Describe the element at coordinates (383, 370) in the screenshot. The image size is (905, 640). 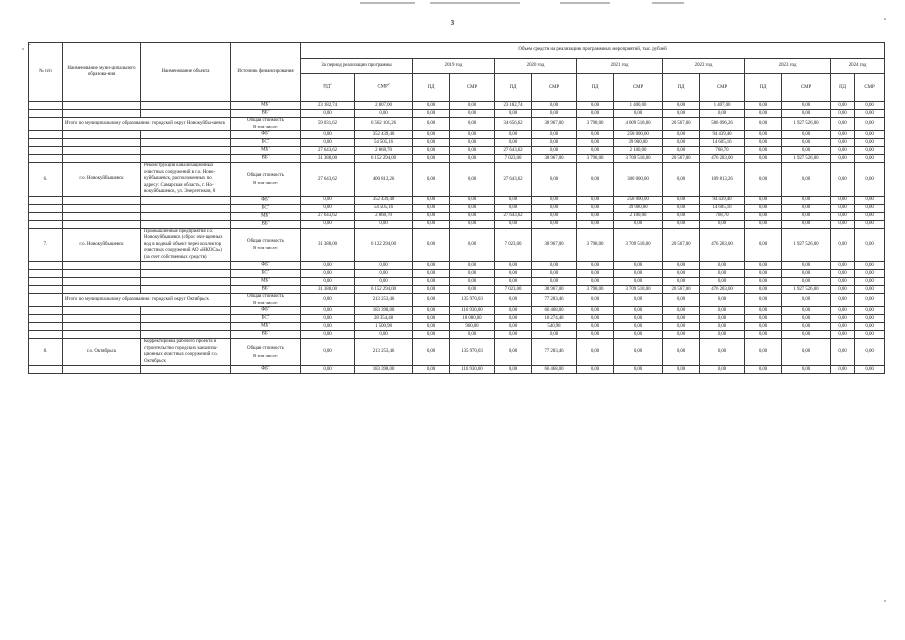
I see `row-value-cell: 183 398,00` at that location.